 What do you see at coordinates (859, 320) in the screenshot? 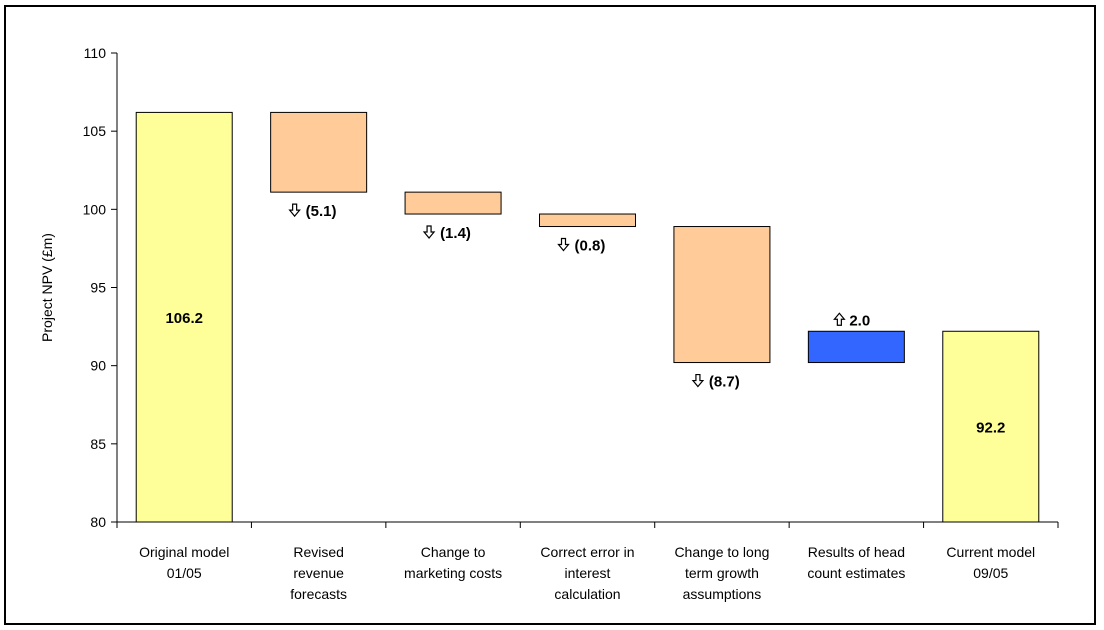
I see `data-label: 2.0` at bounding box center [859, 320].